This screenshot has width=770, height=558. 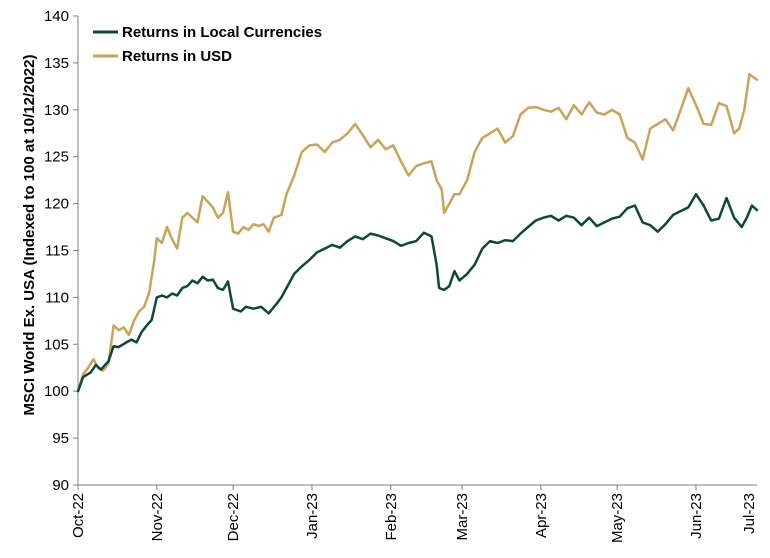 I want to click on y-tick-label: 110, so click(x=57, y=297).